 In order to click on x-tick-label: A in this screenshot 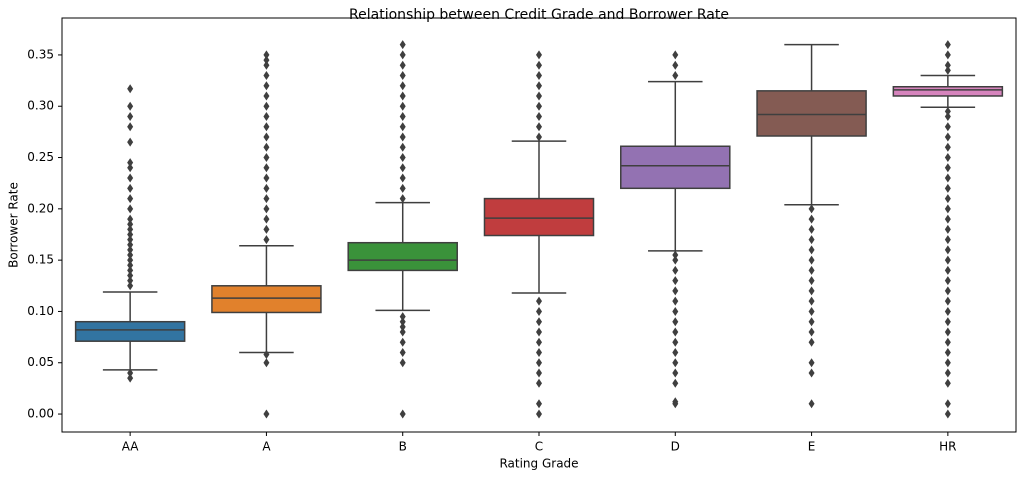, I will do `click(266, 447)`.